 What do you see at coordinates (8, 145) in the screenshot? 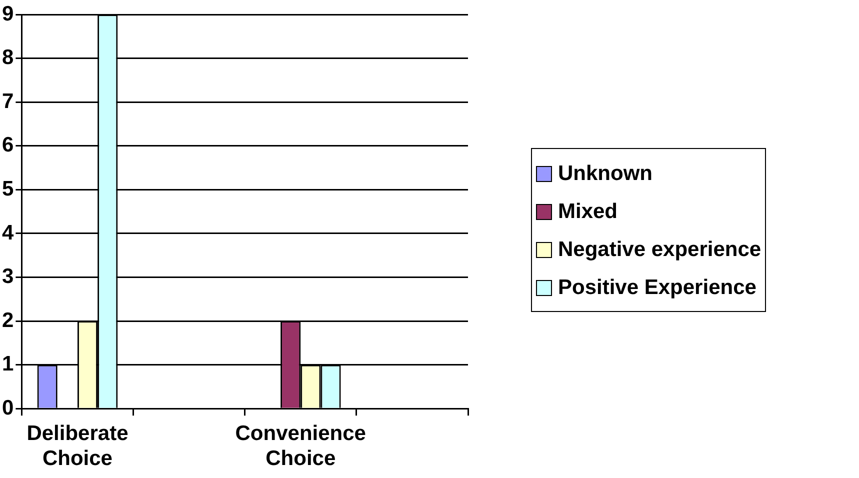
I see `y-tick-label: 6` at bounding box center [8, 145].